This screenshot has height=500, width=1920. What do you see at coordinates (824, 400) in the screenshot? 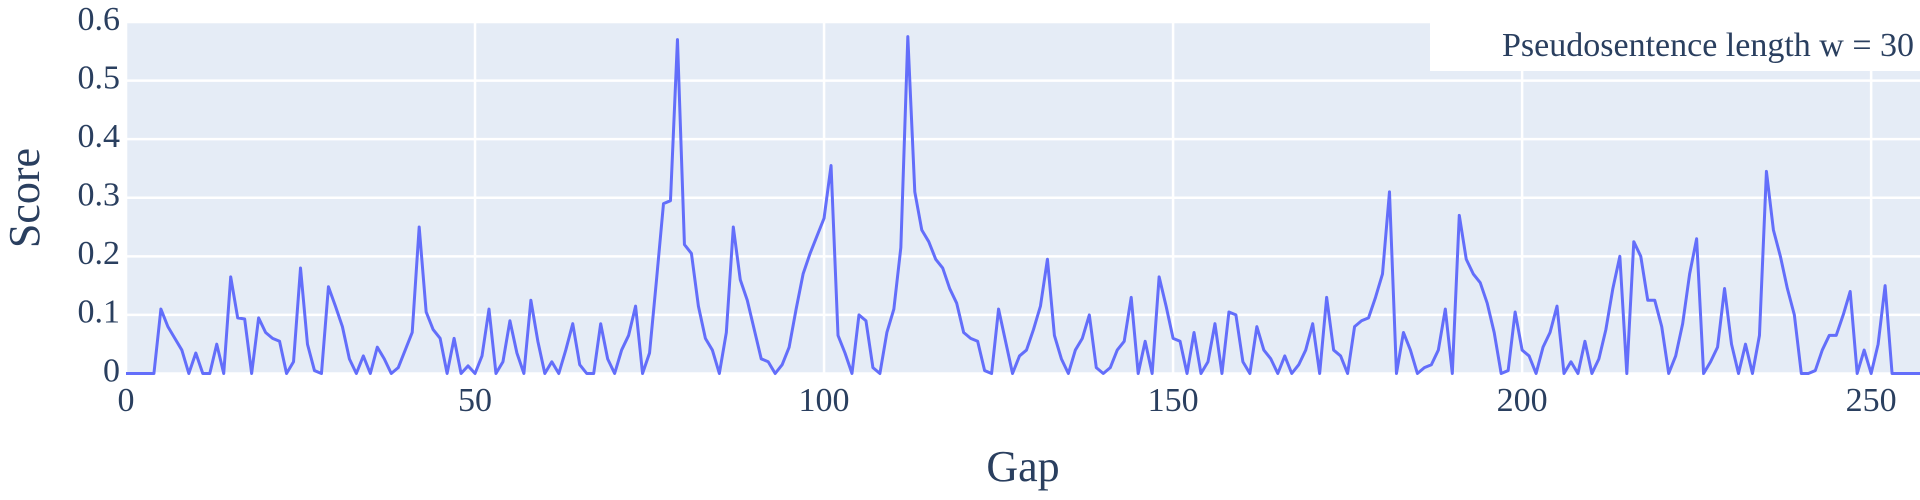
I see `x-tick-label: 100` at bounding box center [824, 400].